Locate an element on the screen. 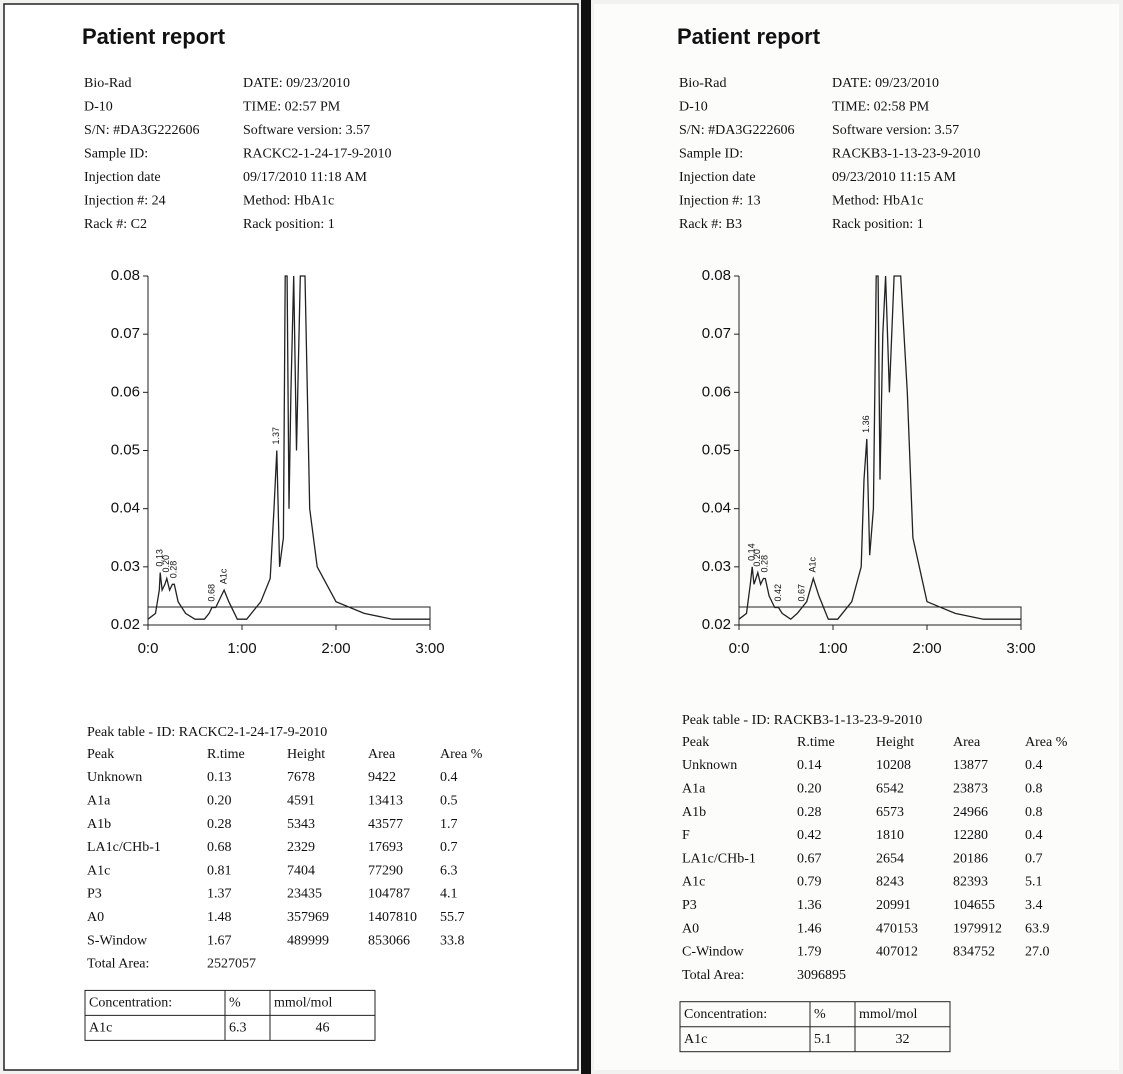 The width and height of the screenshot is (1123, 1074). column-header: R.time is located at coordinates (226, 754).